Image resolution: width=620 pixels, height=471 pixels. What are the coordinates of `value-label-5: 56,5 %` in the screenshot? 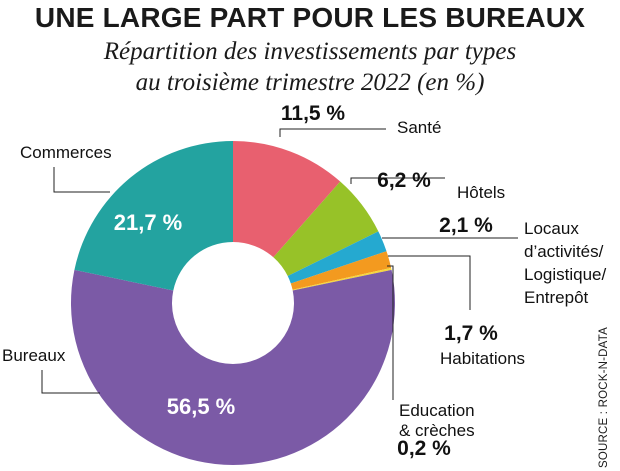 It's located at (201, 406).